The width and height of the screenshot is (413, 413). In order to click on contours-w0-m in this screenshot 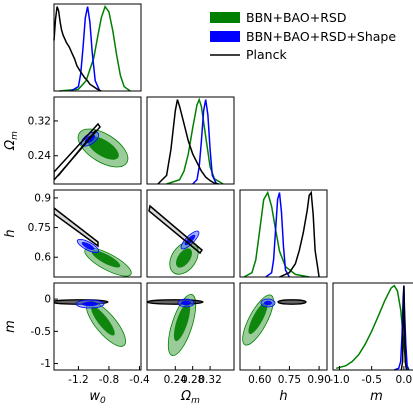, I will do `click(90, 323)`.